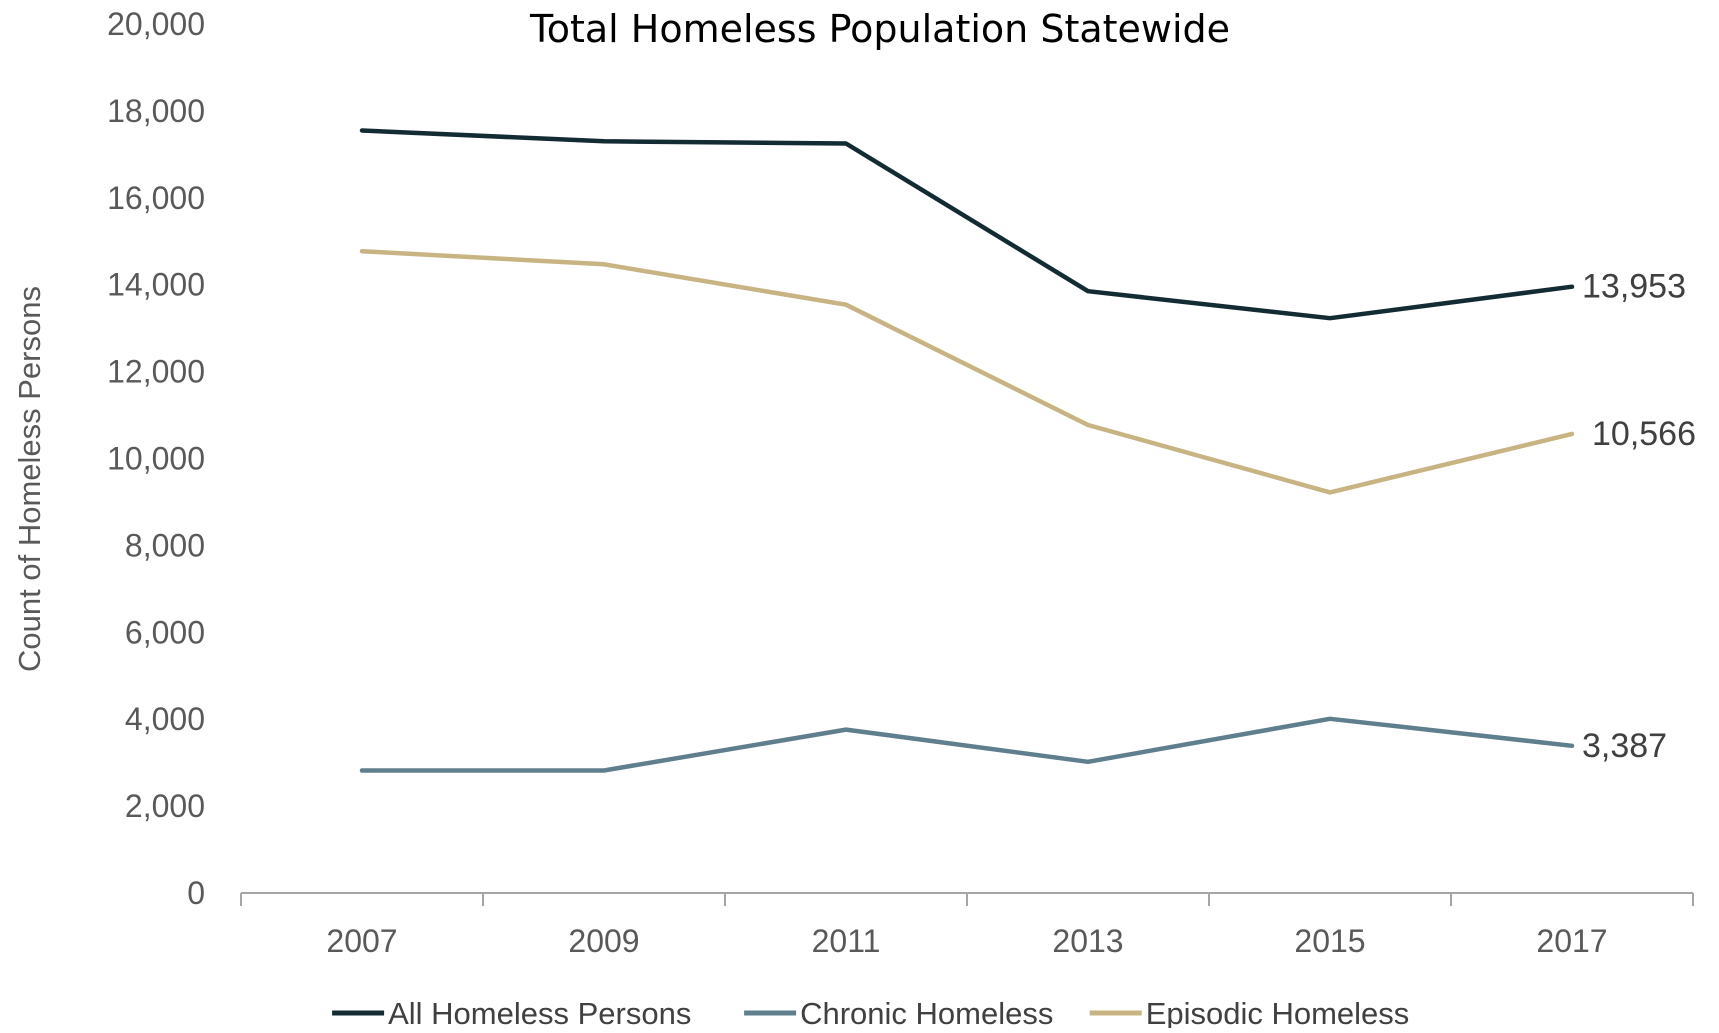 This screenshot has height=1033, width=1719. What do you see at coordinates (165, 719) in the screenshot?
I see `y-tick-label: 4,000` at bounding box center [165, 719].